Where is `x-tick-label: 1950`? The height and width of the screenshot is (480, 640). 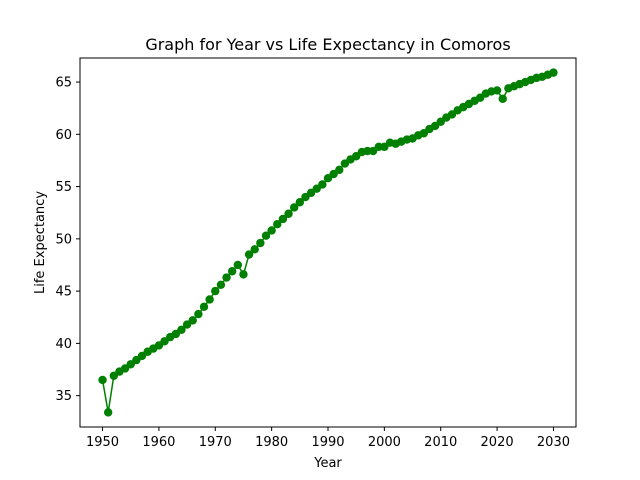
x-tick-label: 1950 is located at coordinates (102, 442).